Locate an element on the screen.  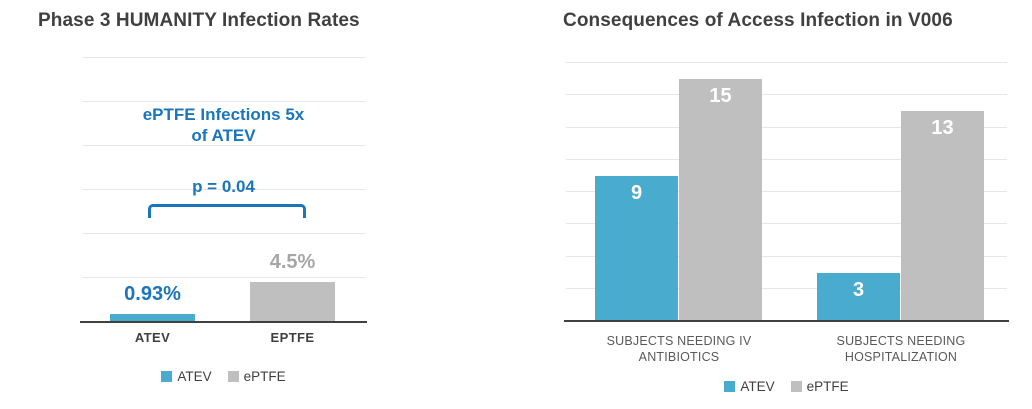
right-chart-legend: ATEV ePTFE is located at coordinates (786, 386).